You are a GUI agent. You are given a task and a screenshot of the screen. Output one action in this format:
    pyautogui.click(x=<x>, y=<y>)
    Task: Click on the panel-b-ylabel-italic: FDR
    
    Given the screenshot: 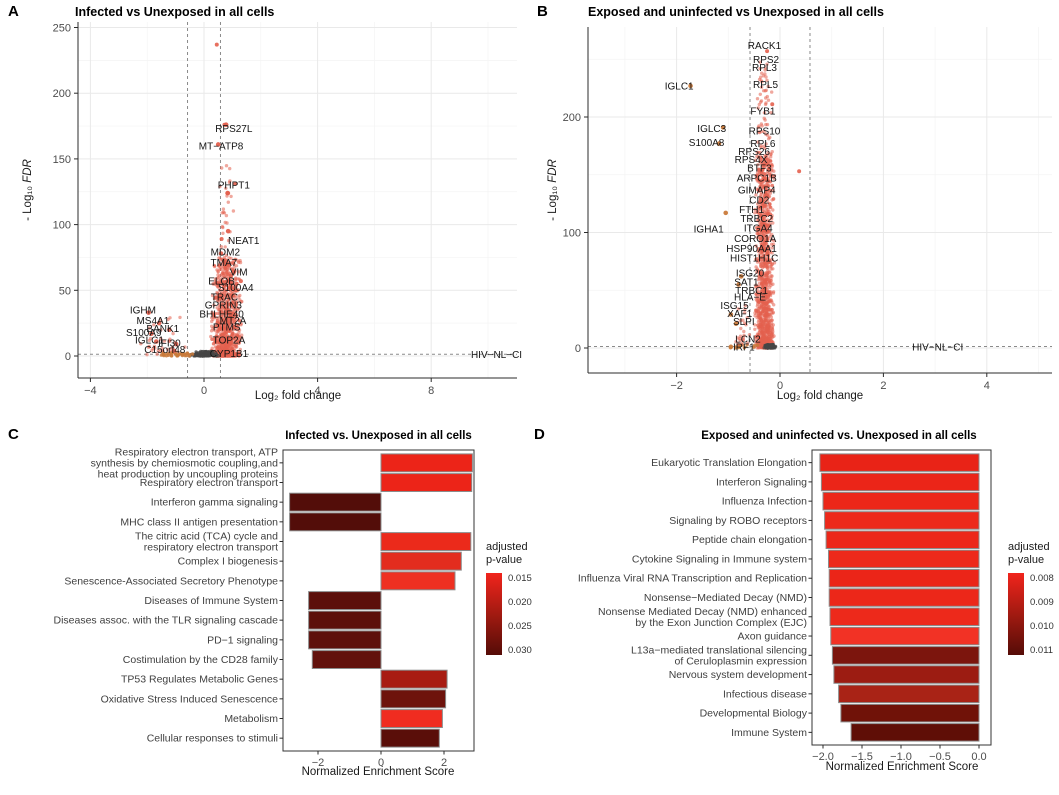 What is the action you would take?
    pyautogui.click(x=553, y=171)
    